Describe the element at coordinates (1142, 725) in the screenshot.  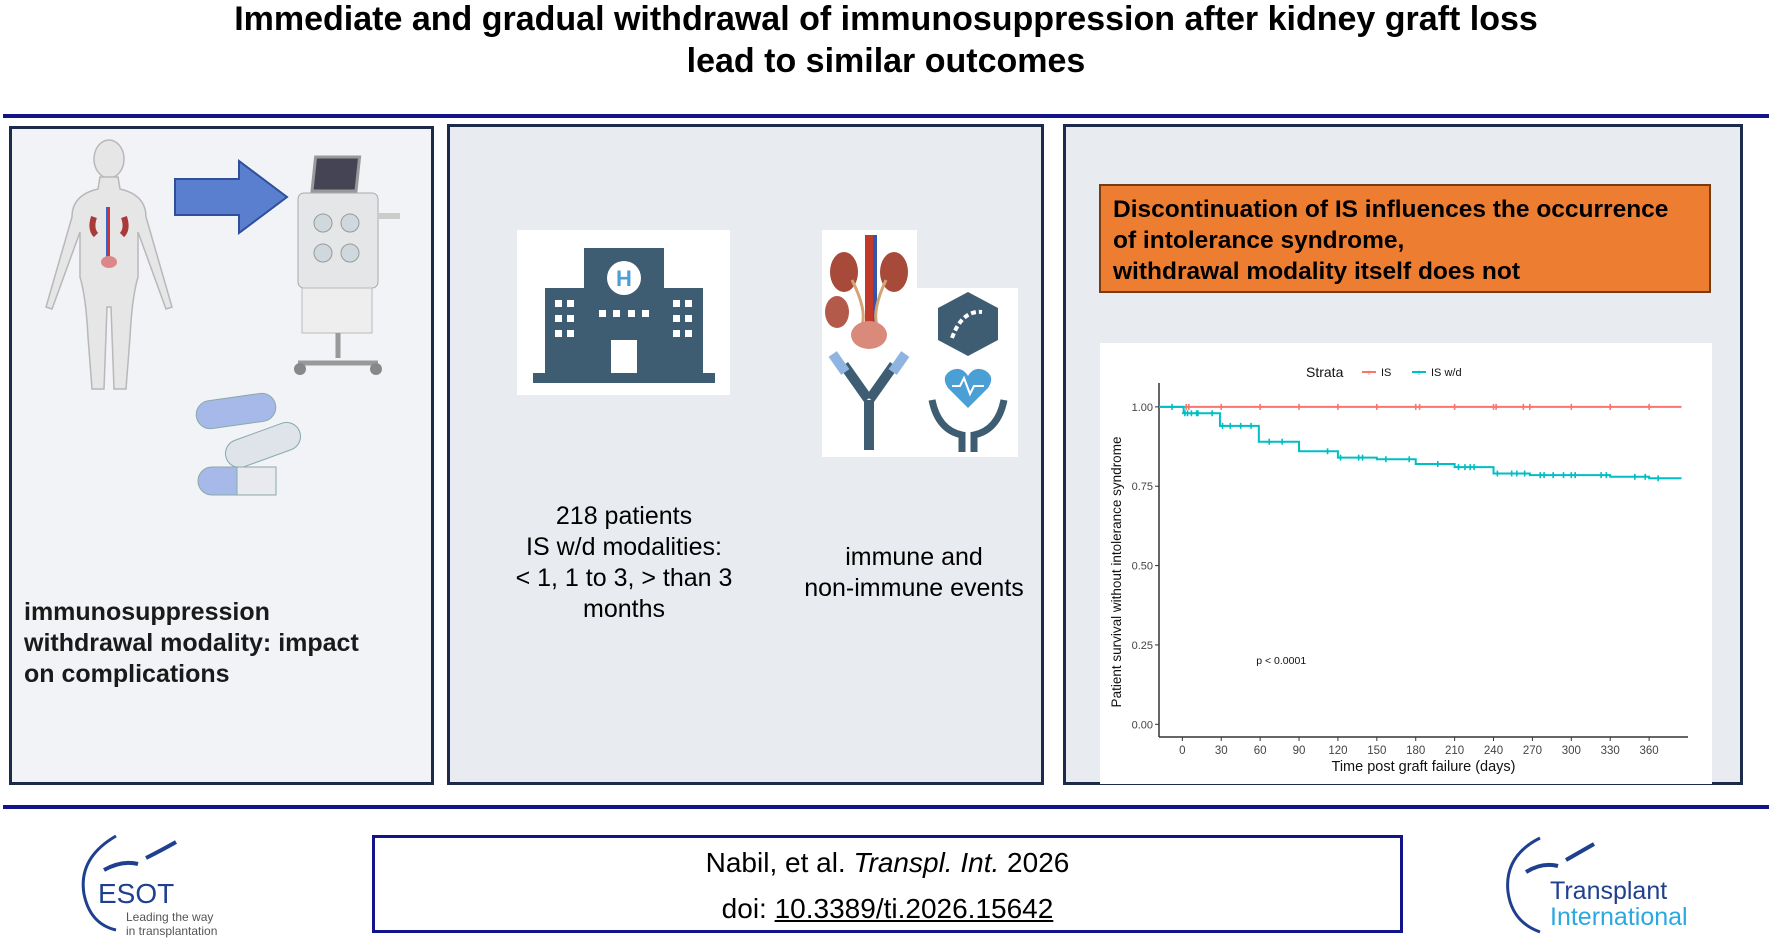
I see `y-tick-label: 0.00` at that location.